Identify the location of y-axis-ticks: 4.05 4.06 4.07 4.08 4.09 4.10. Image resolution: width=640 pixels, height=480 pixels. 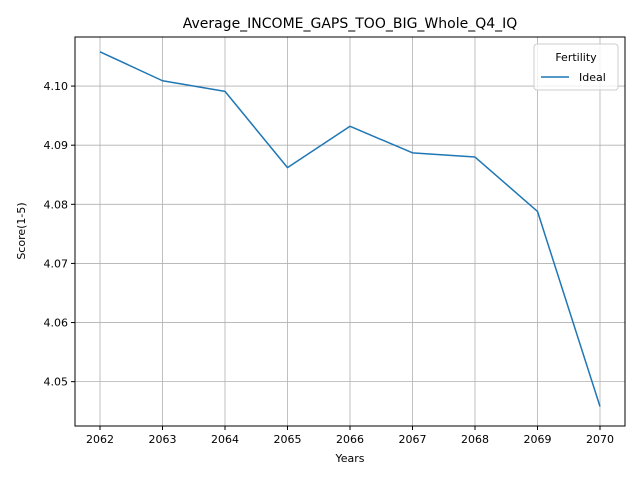
(59, 234).